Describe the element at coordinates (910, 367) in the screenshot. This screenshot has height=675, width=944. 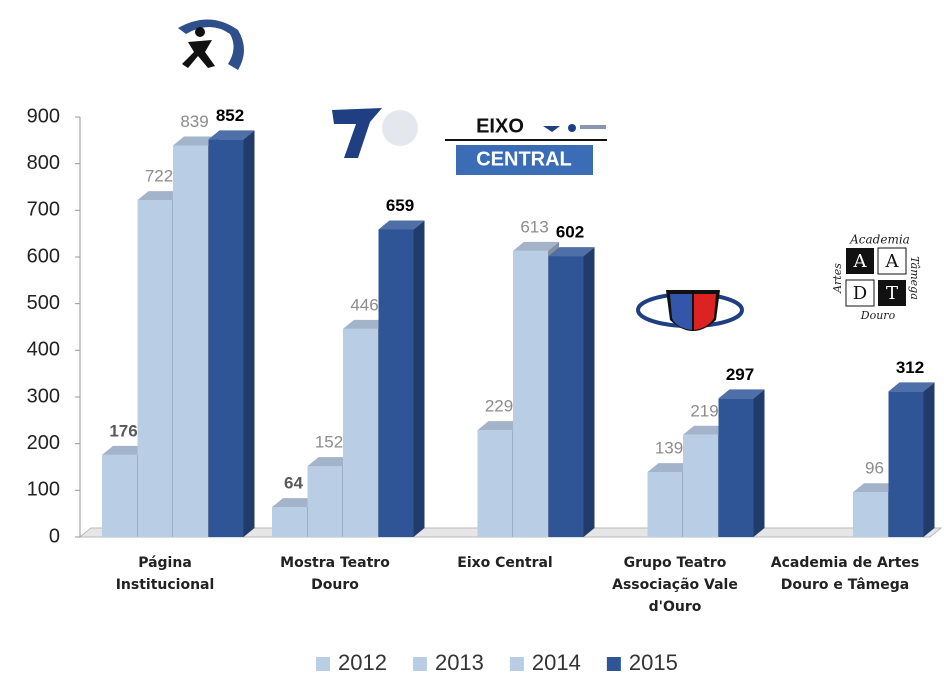
I see `data-label: 312` at that location.